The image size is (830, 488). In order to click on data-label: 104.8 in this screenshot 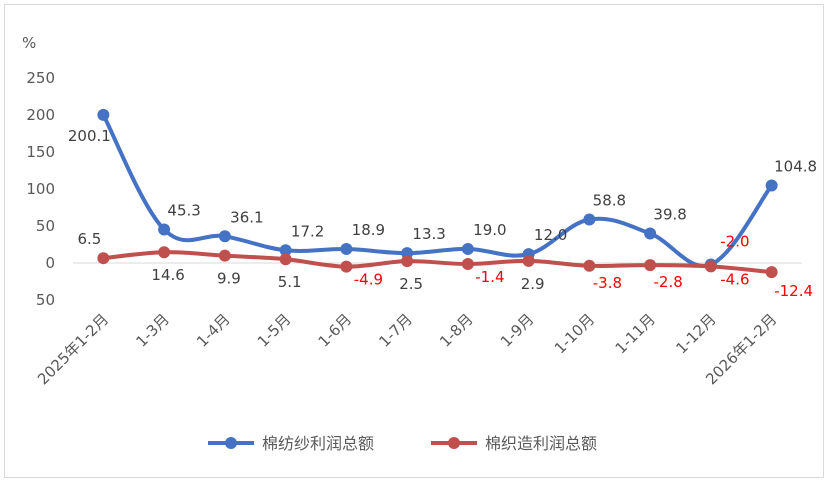, I will do `click(795, 166)`.